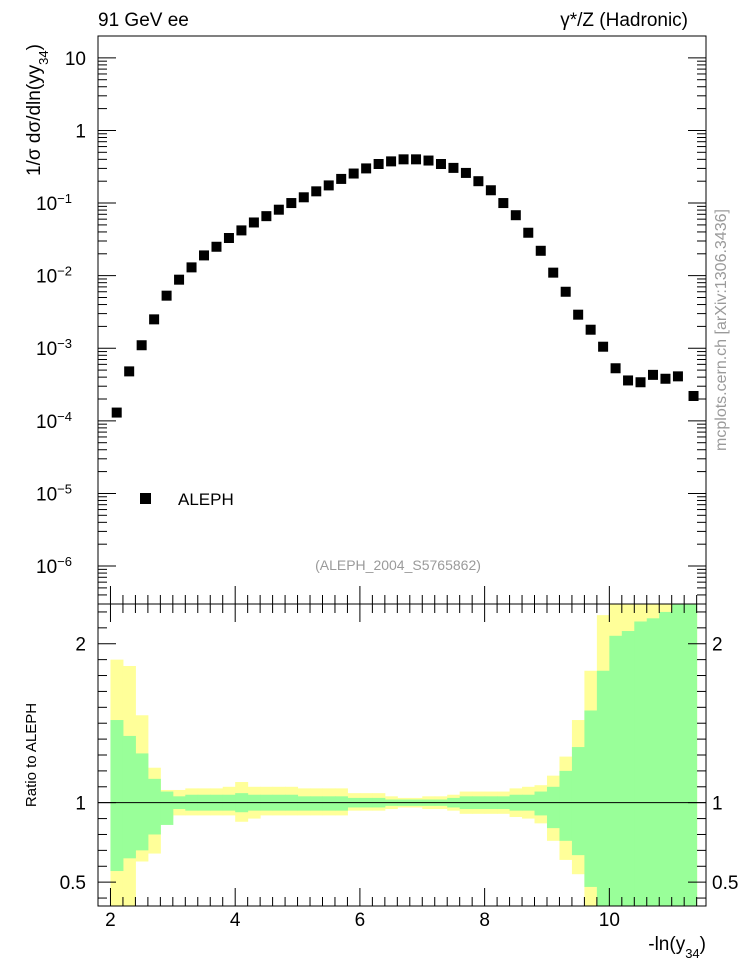  What do you see at coordinates (725, 883) in the screenshot?
I see `ratio-y-tick-label-right: 0.5` at bounding box center [725, 883].